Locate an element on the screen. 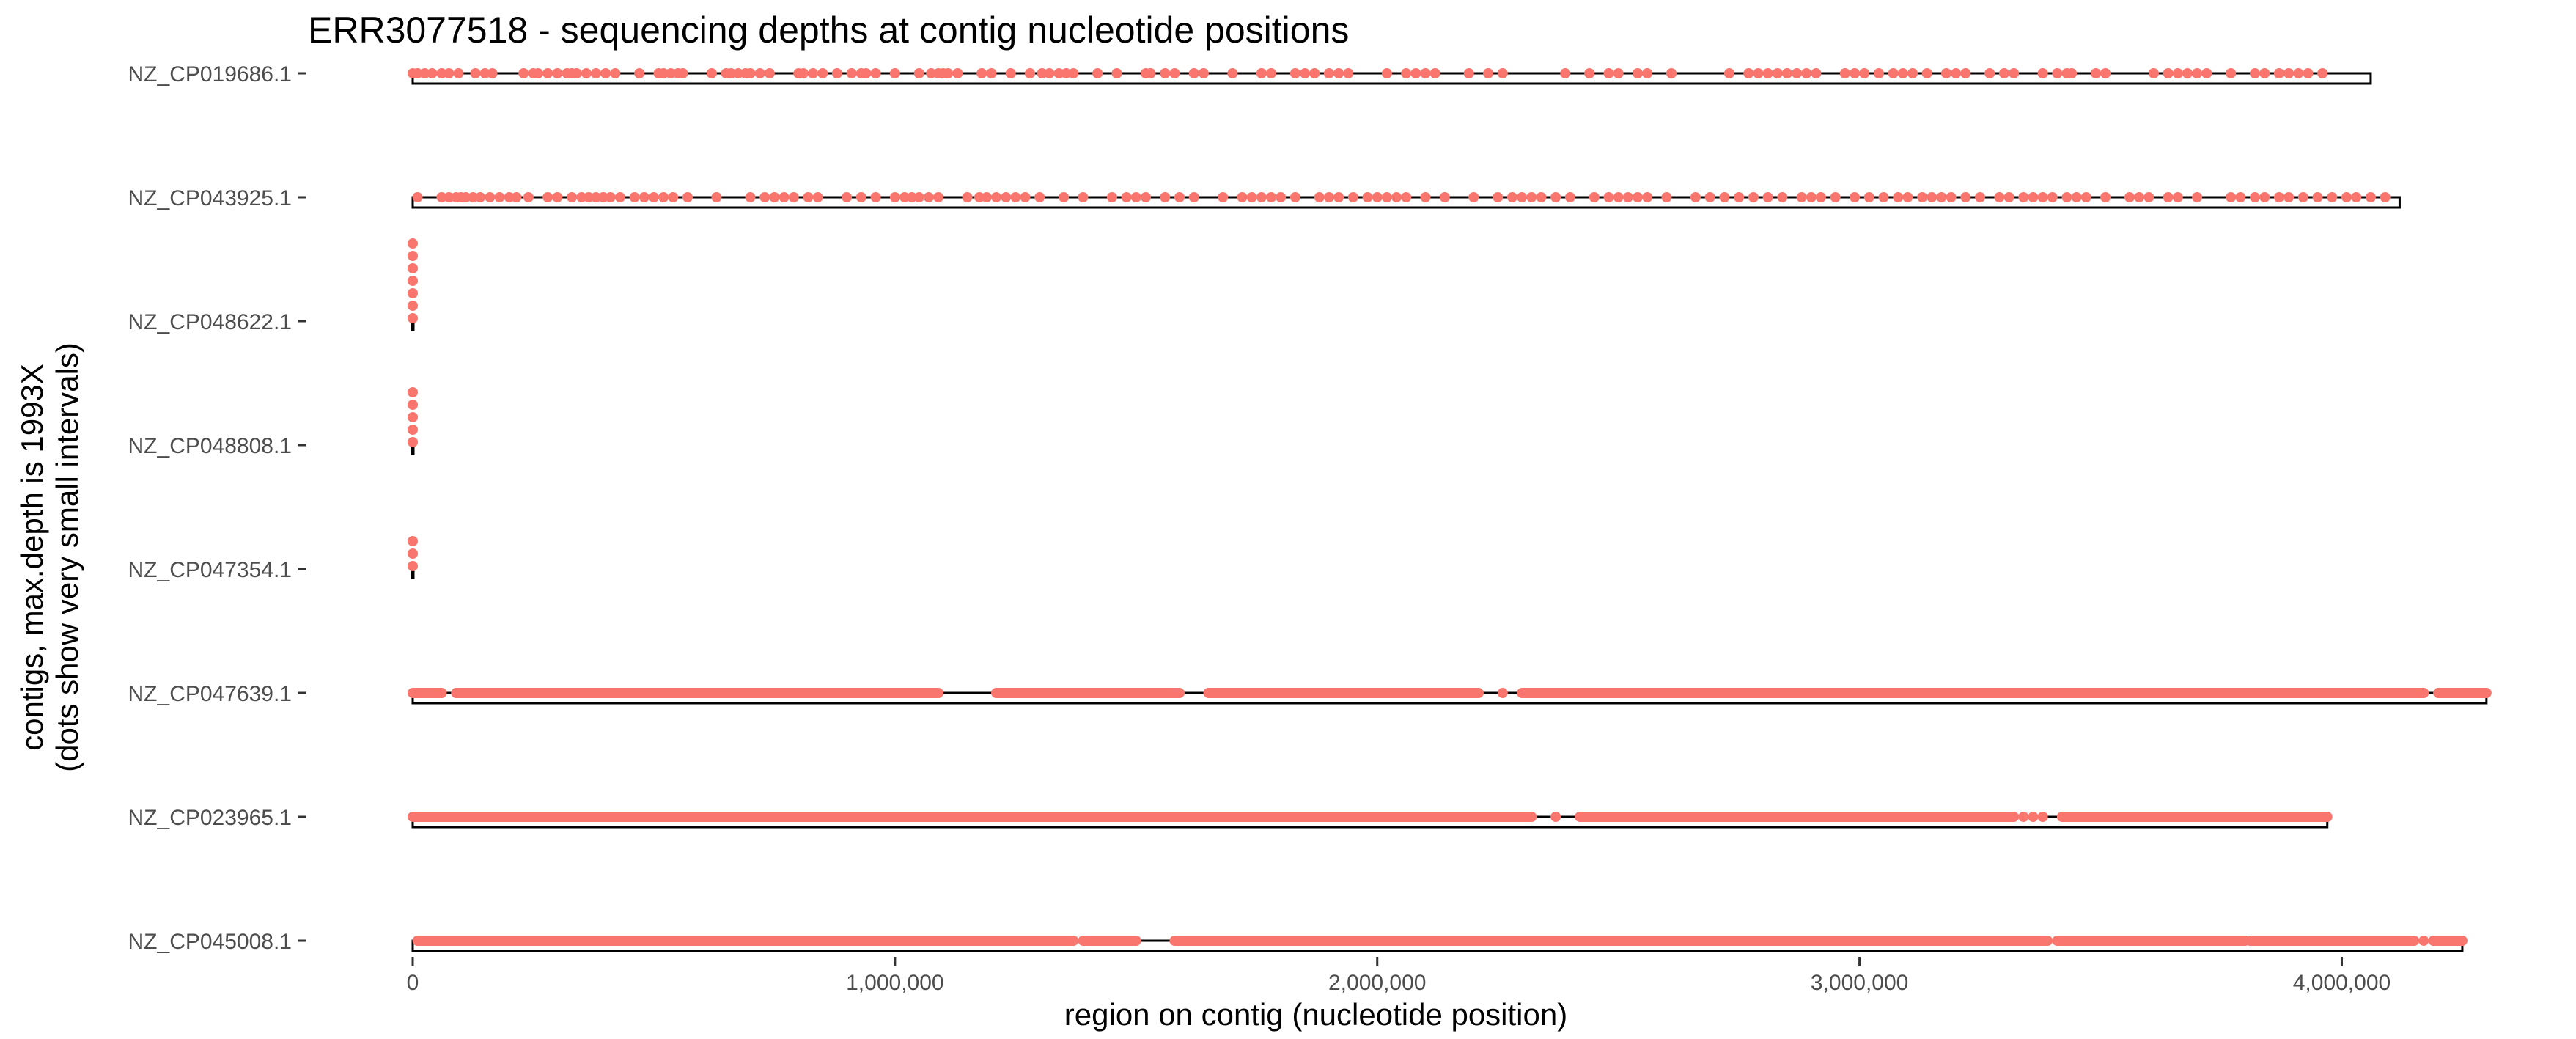  contig-row is located at coordinates (413, 284).